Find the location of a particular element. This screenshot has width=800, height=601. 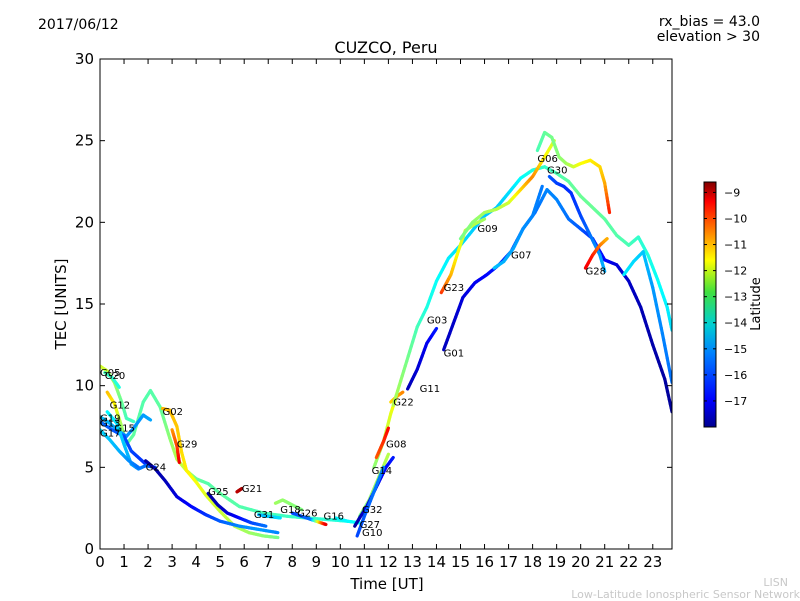

satellite-label: G26 is located at coordinates (307, 513).